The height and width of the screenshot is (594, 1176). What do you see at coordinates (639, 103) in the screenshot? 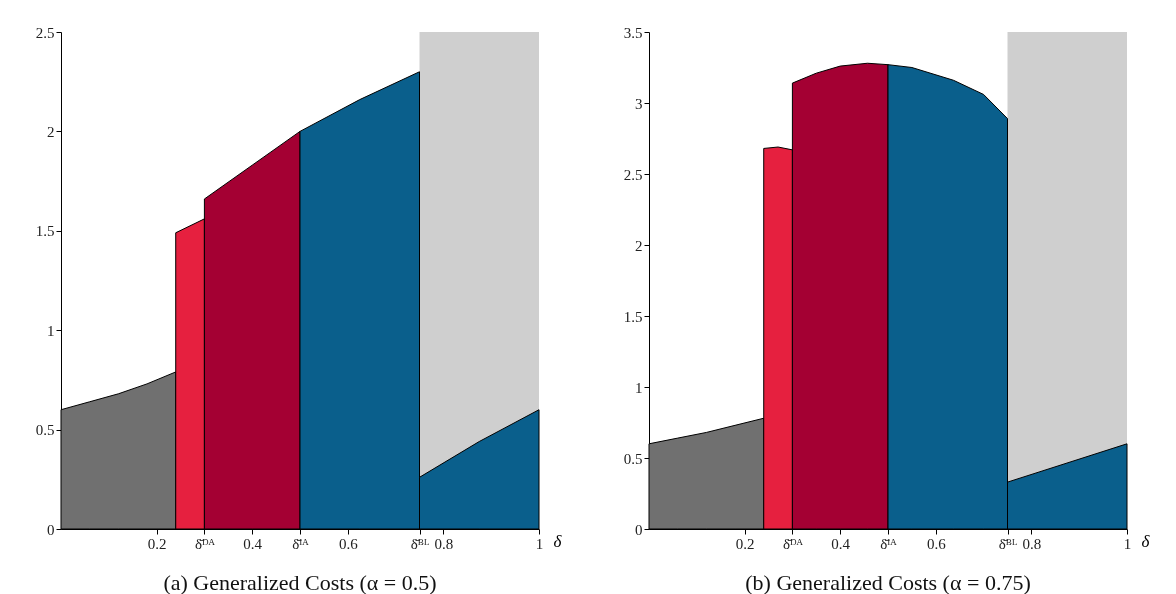
I see `y-tick-label: 3` at bounding box center [639, 103].